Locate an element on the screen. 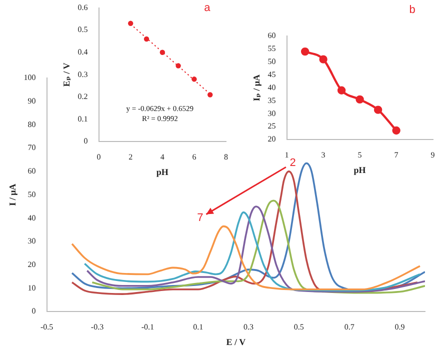 The image size is (439, 356). x-tick-label: -0.5 is located at coordinates (47, 327).